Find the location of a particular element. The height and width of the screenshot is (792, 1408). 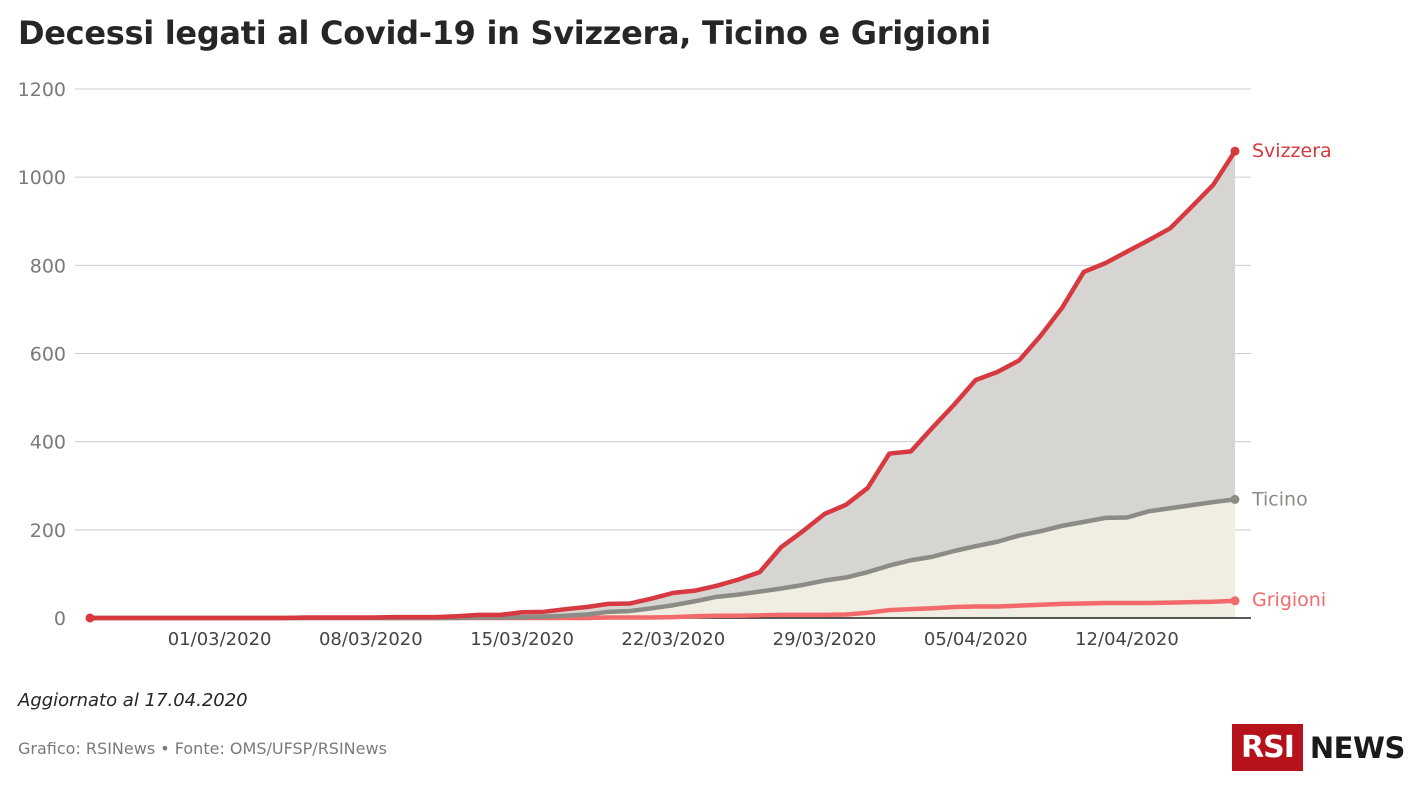

endpoint-grigioni is located at coordinates (1235, 601).